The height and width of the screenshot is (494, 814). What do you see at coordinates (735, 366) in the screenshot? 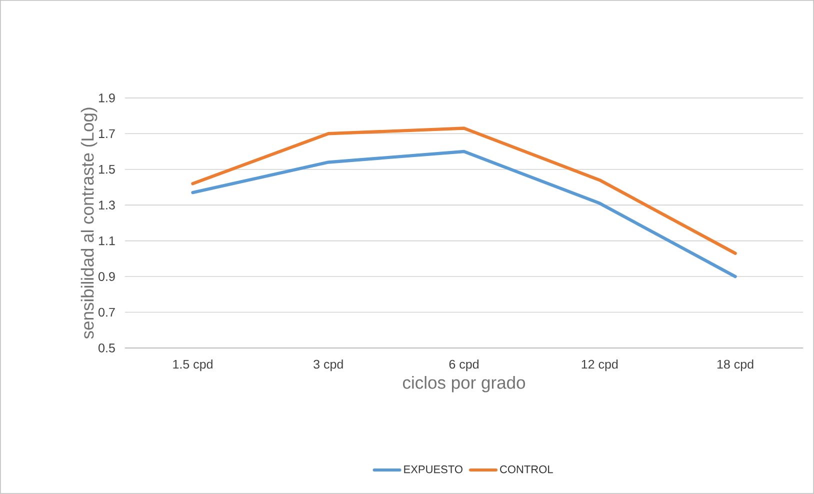
I see `x-tick-label: 18 cpd` at bounding box center [735, 366].